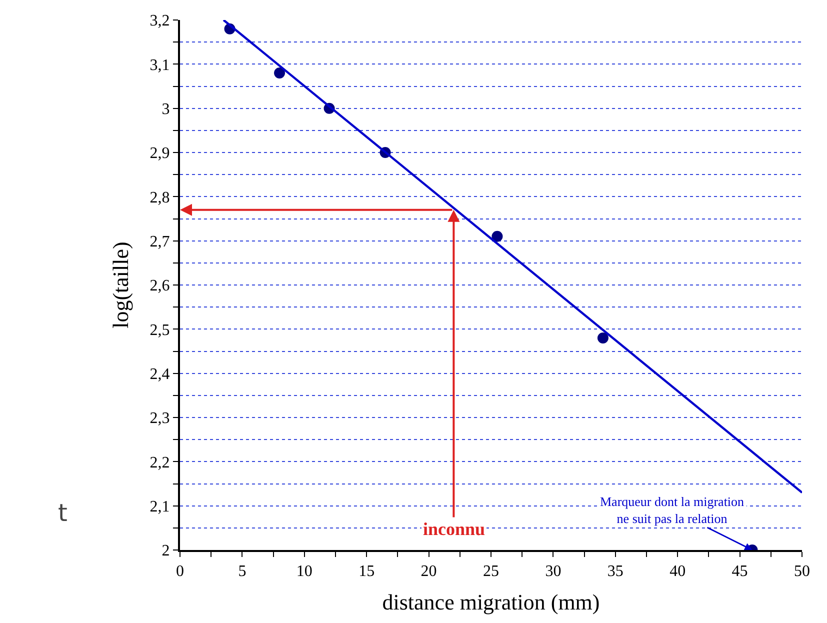 The width and height of the screenshot is (827, 623). Describe the element at coordinates (491, 571) in the screenshot. I see `x-tick-label: 25` at that location.